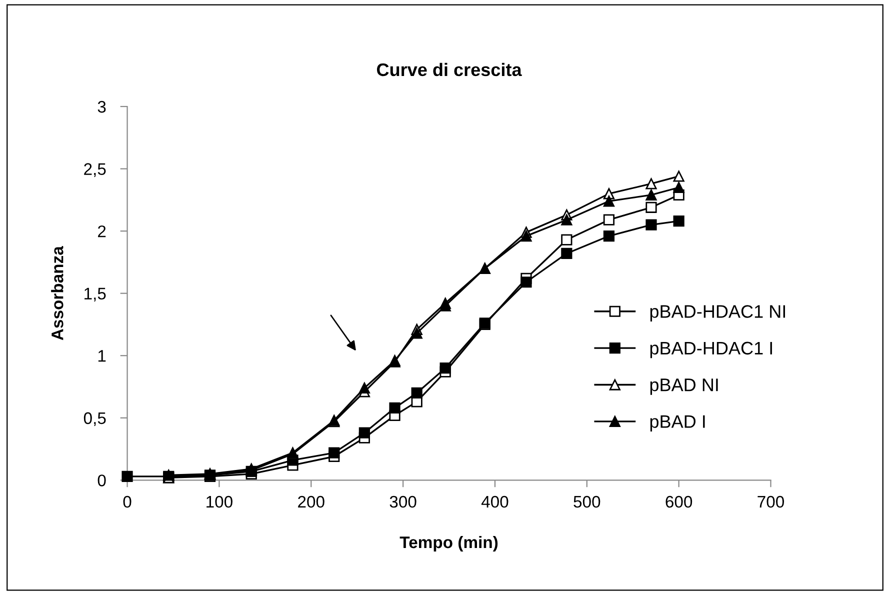  What do you see at coordinates (449, 544) in the screenshot?
I see `x-axis-title: Tempo (min)` at bounding box center [449, 544].